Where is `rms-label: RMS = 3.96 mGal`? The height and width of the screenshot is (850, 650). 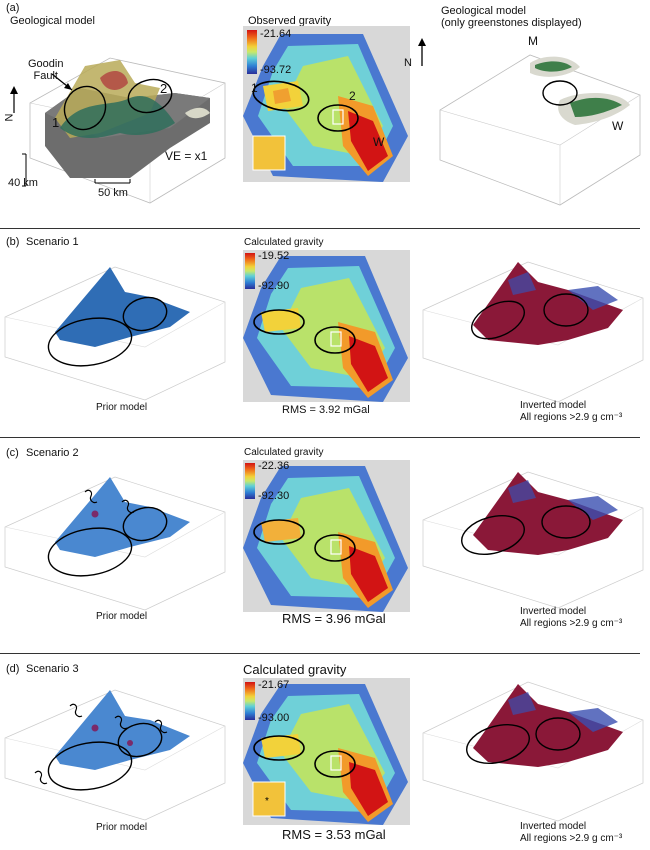 rms-label: RMS = 3.96 mGal is located at coordinates (334, 618).